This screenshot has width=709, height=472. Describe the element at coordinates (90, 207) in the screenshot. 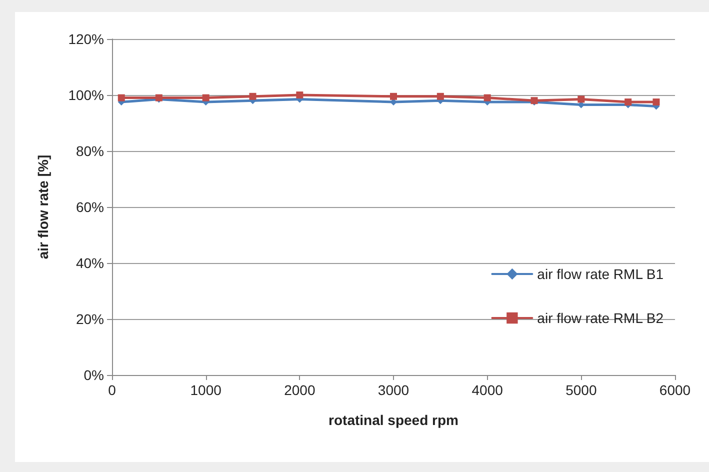

I see `y-tick-label: 60%` at that location.